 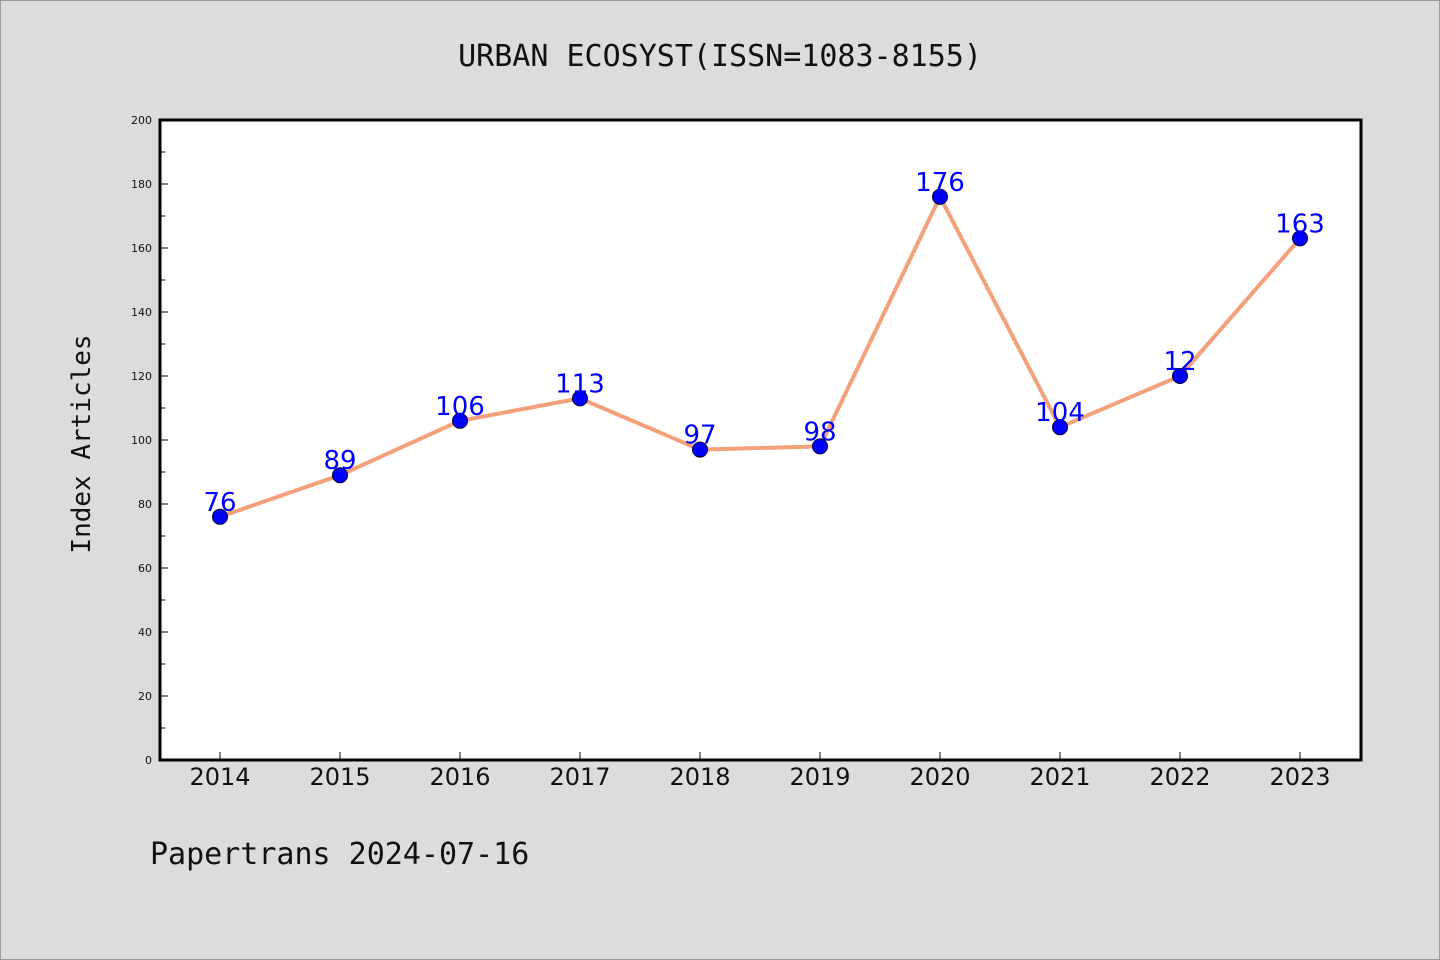 What do you see at coordinates (145, 568) in the screenshot?
I see `y-tick-label: 60` at bounding box center [145, 568].